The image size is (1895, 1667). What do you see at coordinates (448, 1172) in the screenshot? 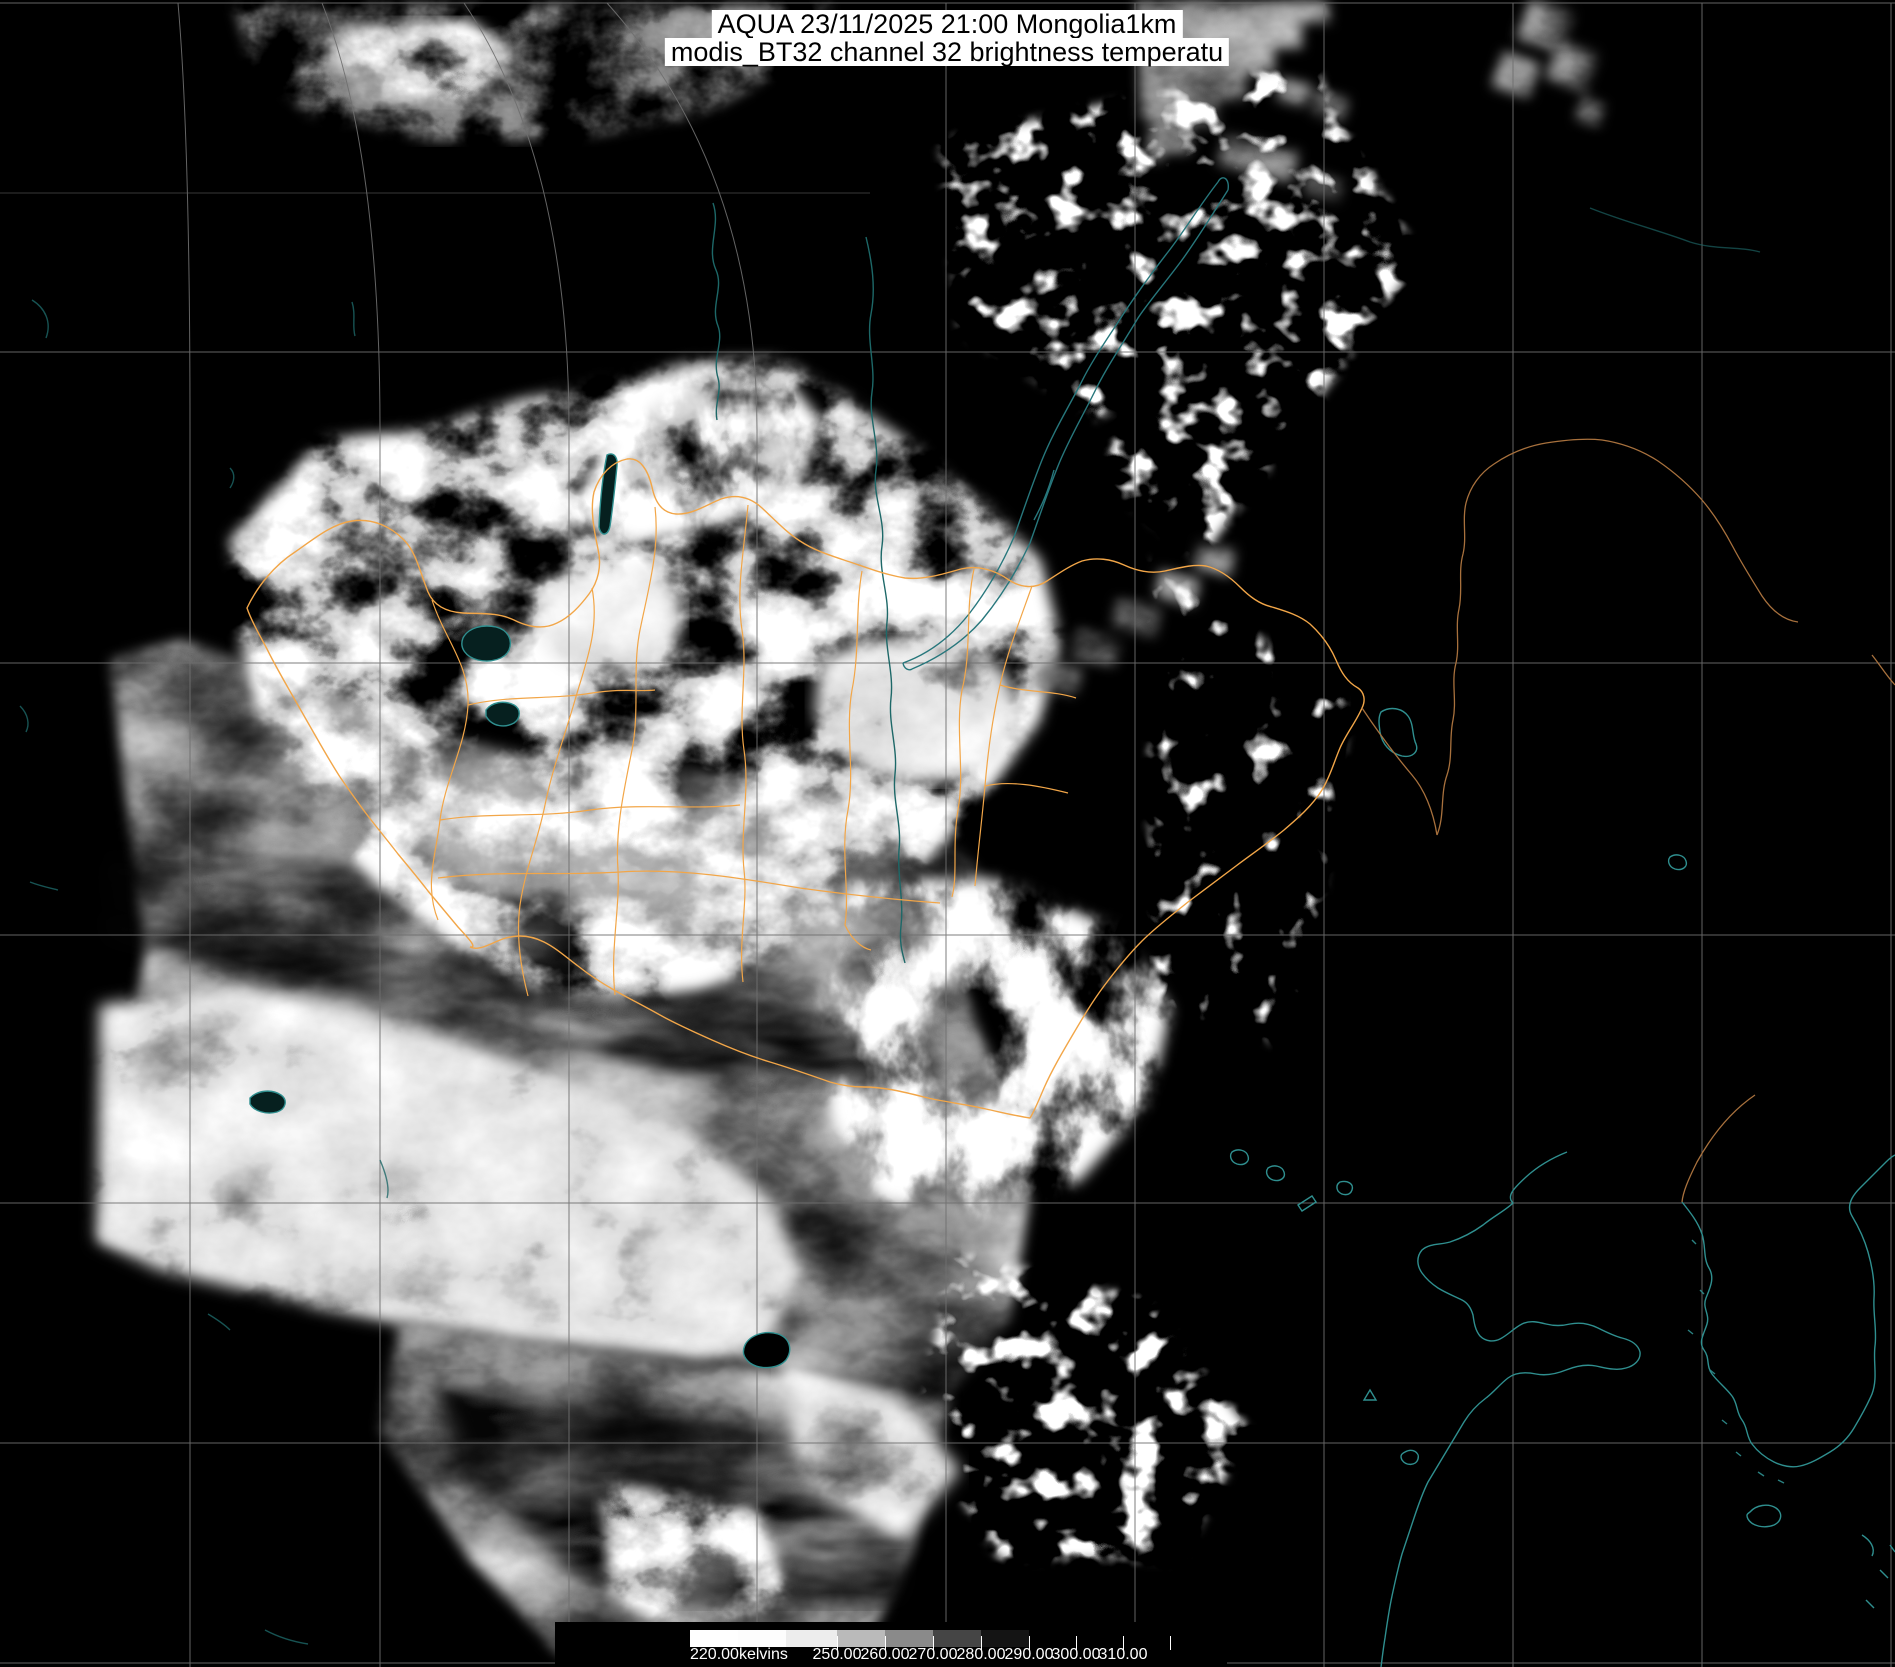
I see `snow-region` at bounding box center [448, 1172].